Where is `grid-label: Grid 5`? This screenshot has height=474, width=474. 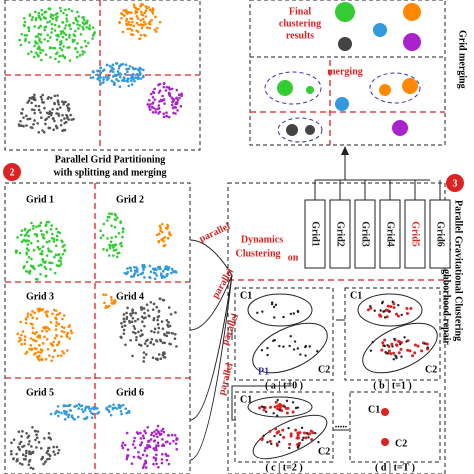 grid-label: Grid 5 is located at coordinates (40, 392).